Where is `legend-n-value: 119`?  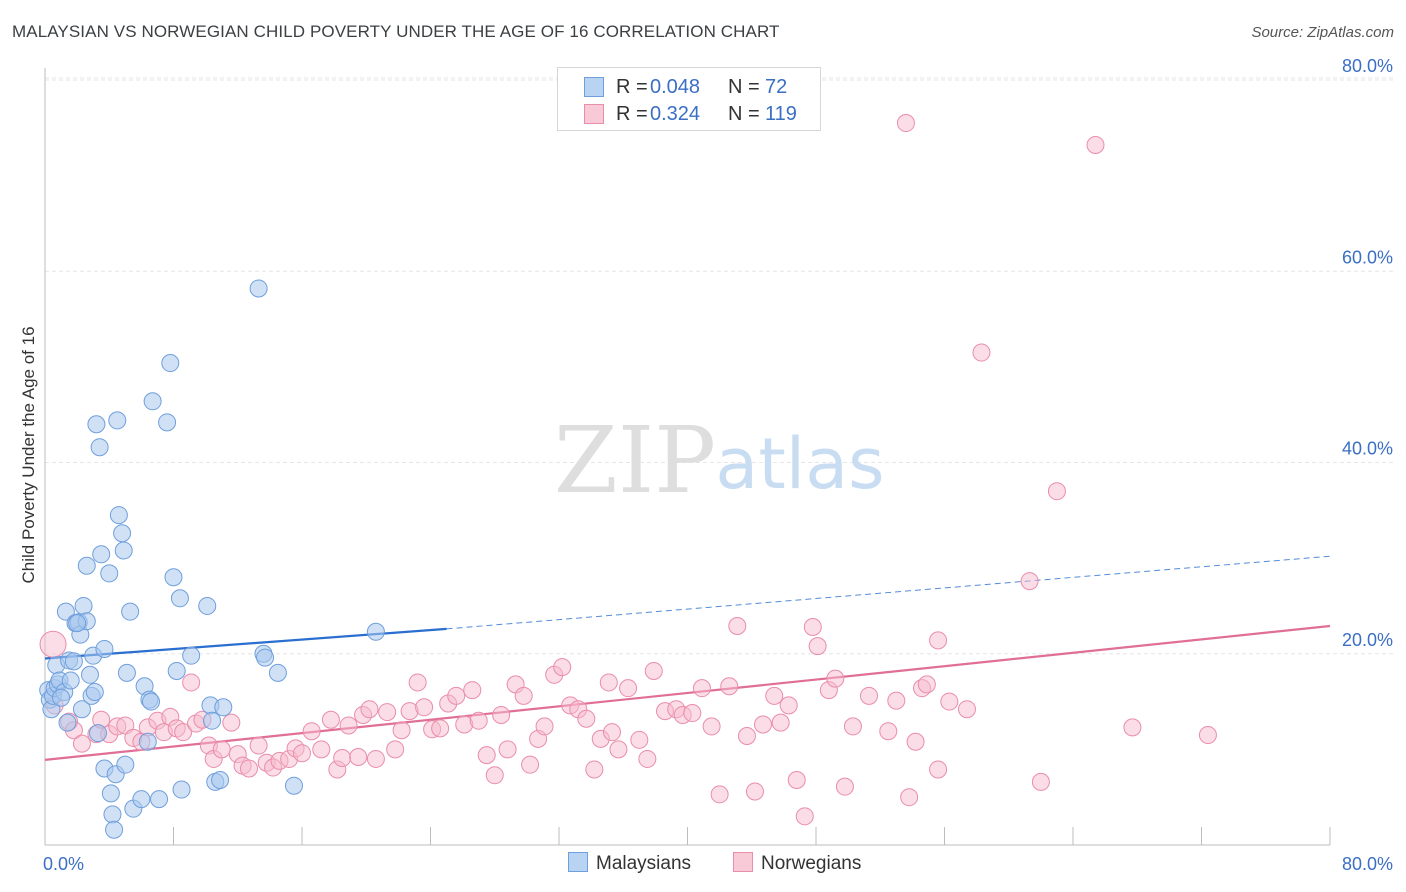 legend-n-value: 119 is located at coordinates (781, 114).